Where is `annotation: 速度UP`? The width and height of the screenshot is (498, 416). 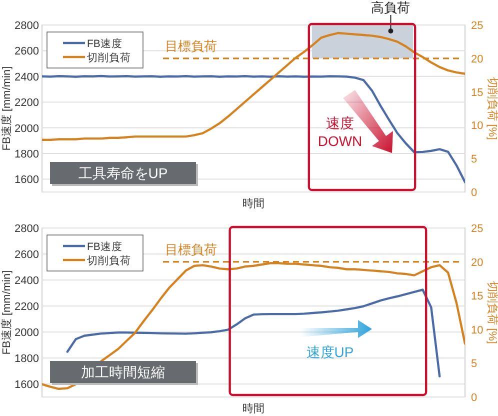 annotation: 速度UP is located at coordinates (330, 352).